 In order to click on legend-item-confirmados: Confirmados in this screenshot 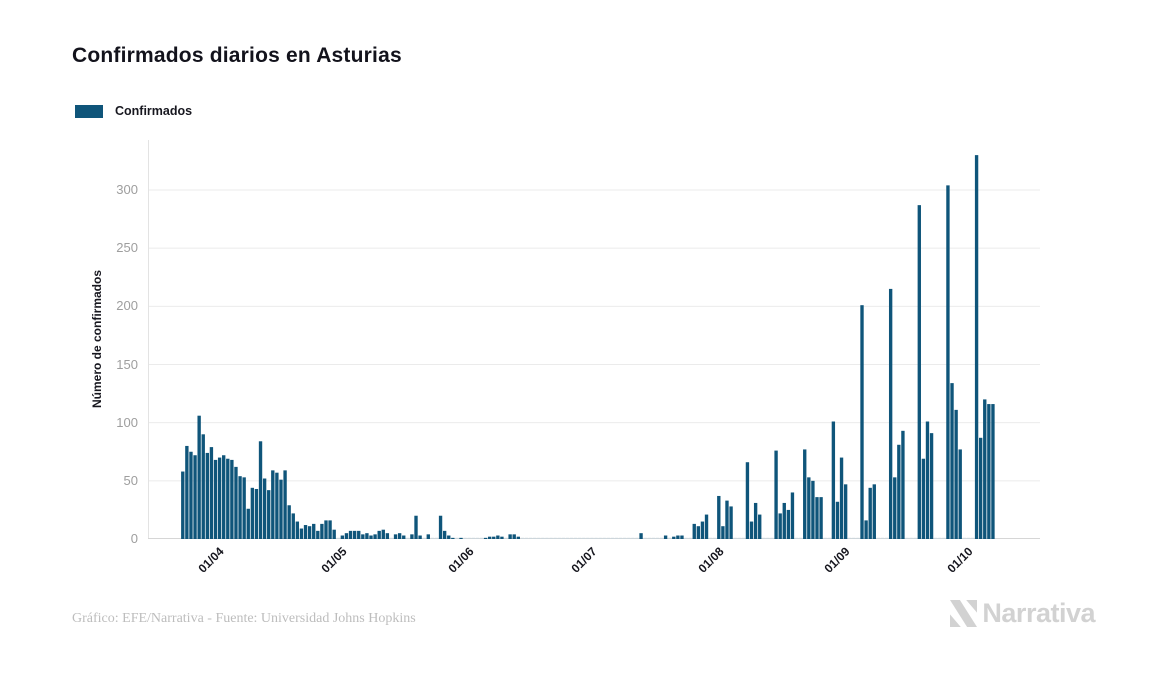, I will do `click(133, 111)`.